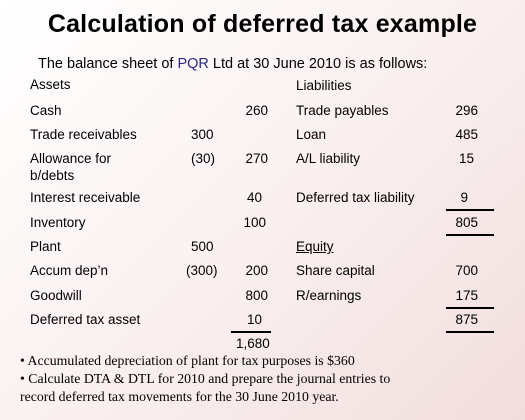 The image size is (525, 420). I want to click on allowance-gross: (30), so click(203, 158).